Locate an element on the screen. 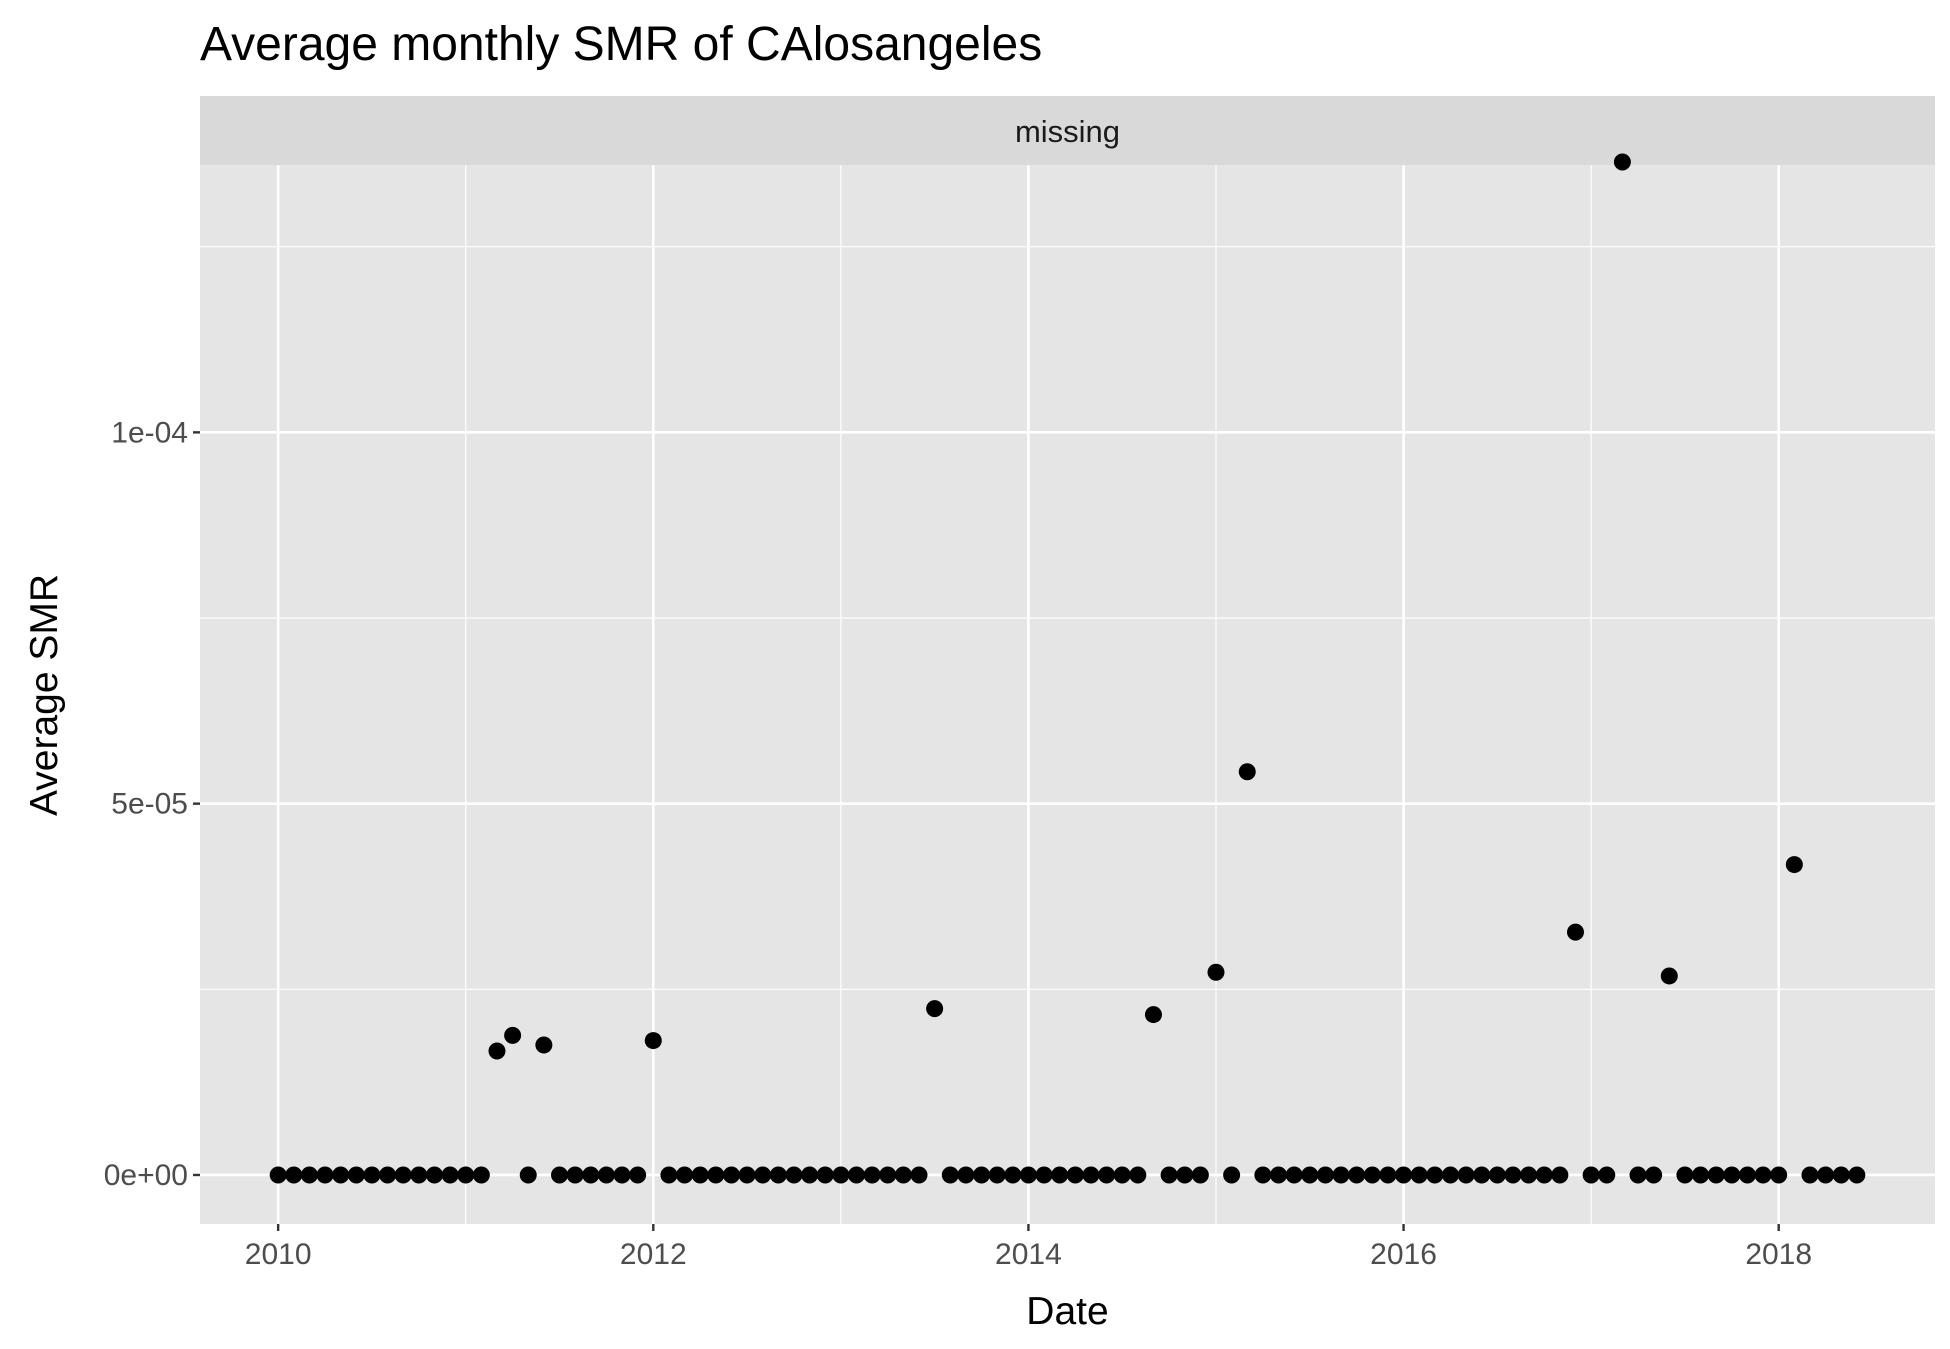 The width and height of the screenshot is (1950, 1349). y-tick-label: 5e-05 is located at coordinates (149, 804).